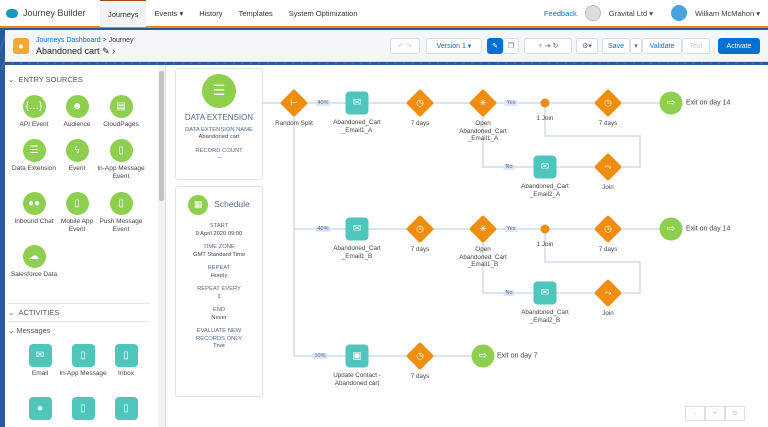 This screenshot has width=768, height=427. What do you see at coordinates (662, 46) in the screenshot?
I see `validate-button: Validate` at bounding box center [662, 46].